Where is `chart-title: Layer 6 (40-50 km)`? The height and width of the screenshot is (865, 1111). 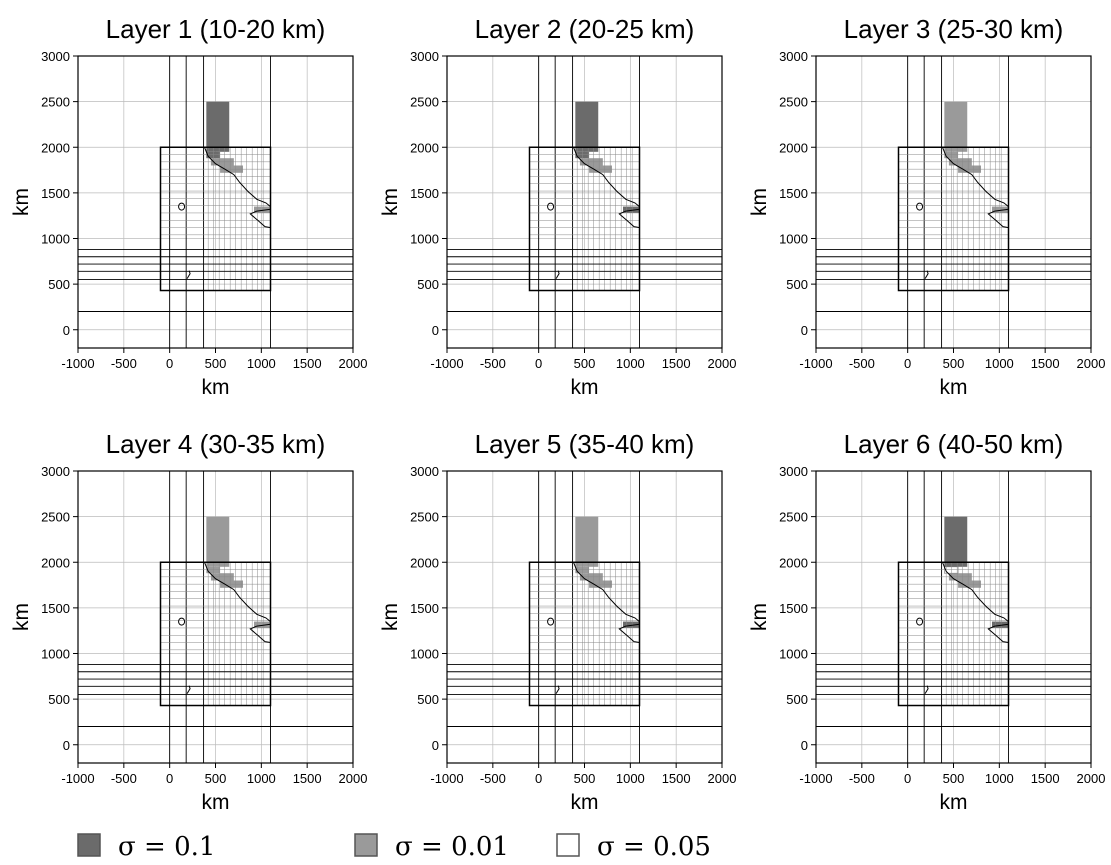
chart-title: Layer 6 (40-50 km) is located at coordinates (954, 444).